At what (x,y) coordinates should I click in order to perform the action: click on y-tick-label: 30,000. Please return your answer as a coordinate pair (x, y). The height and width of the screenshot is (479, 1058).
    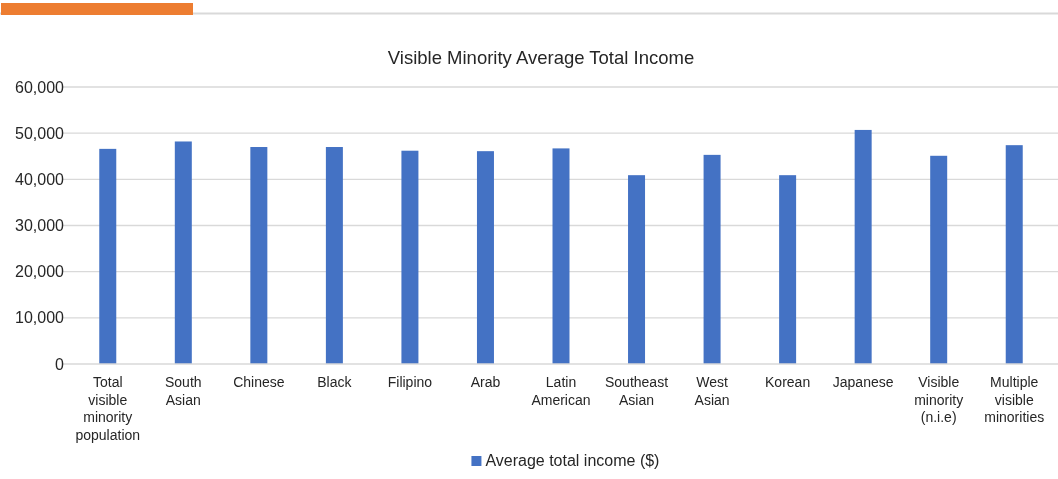
    Looking at the image, I should click on (40, 226).